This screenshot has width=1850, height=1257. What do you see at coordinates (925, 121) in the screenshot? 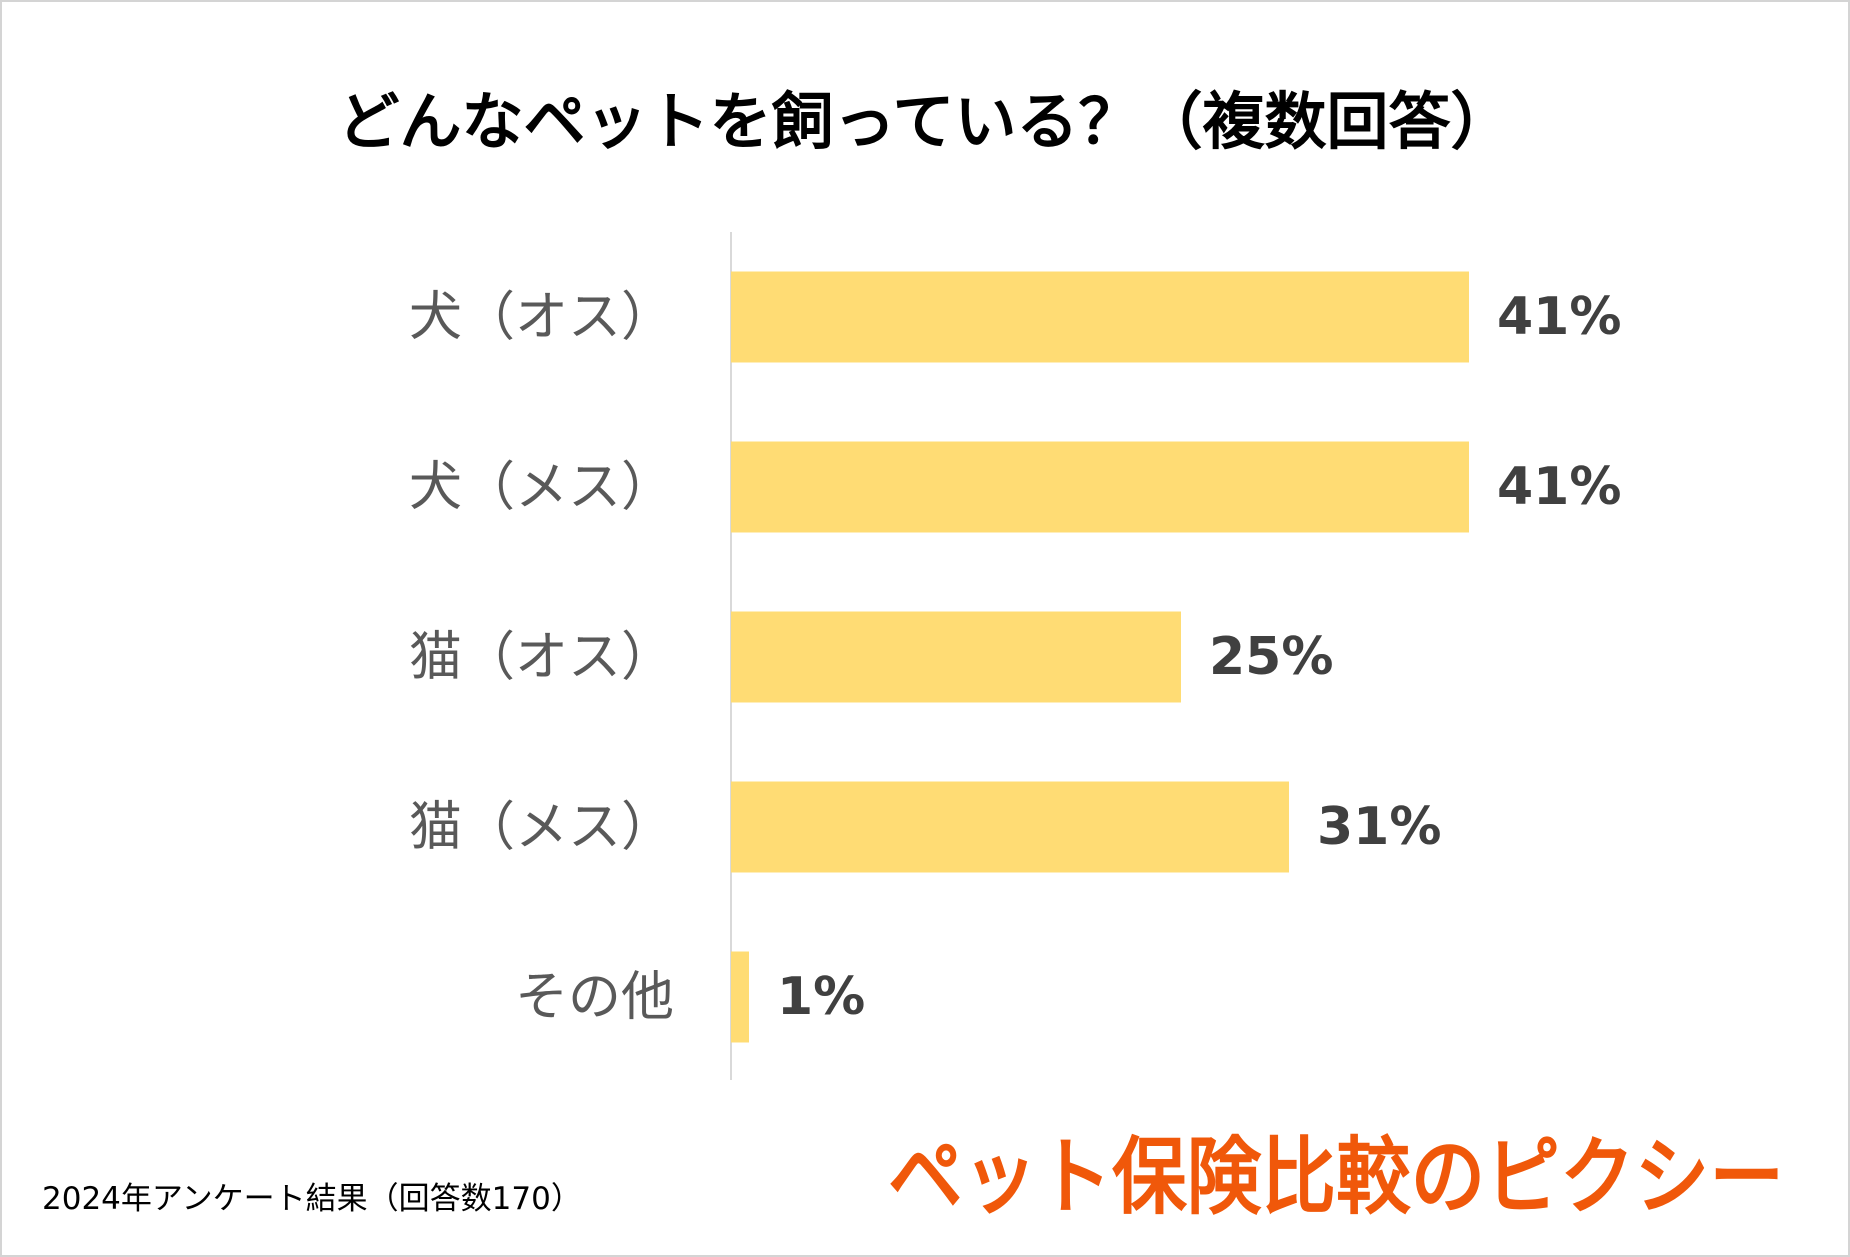
I see `chart-title: どんなペットを飼っている？（複数回答）` at bounding box center [925, 121].